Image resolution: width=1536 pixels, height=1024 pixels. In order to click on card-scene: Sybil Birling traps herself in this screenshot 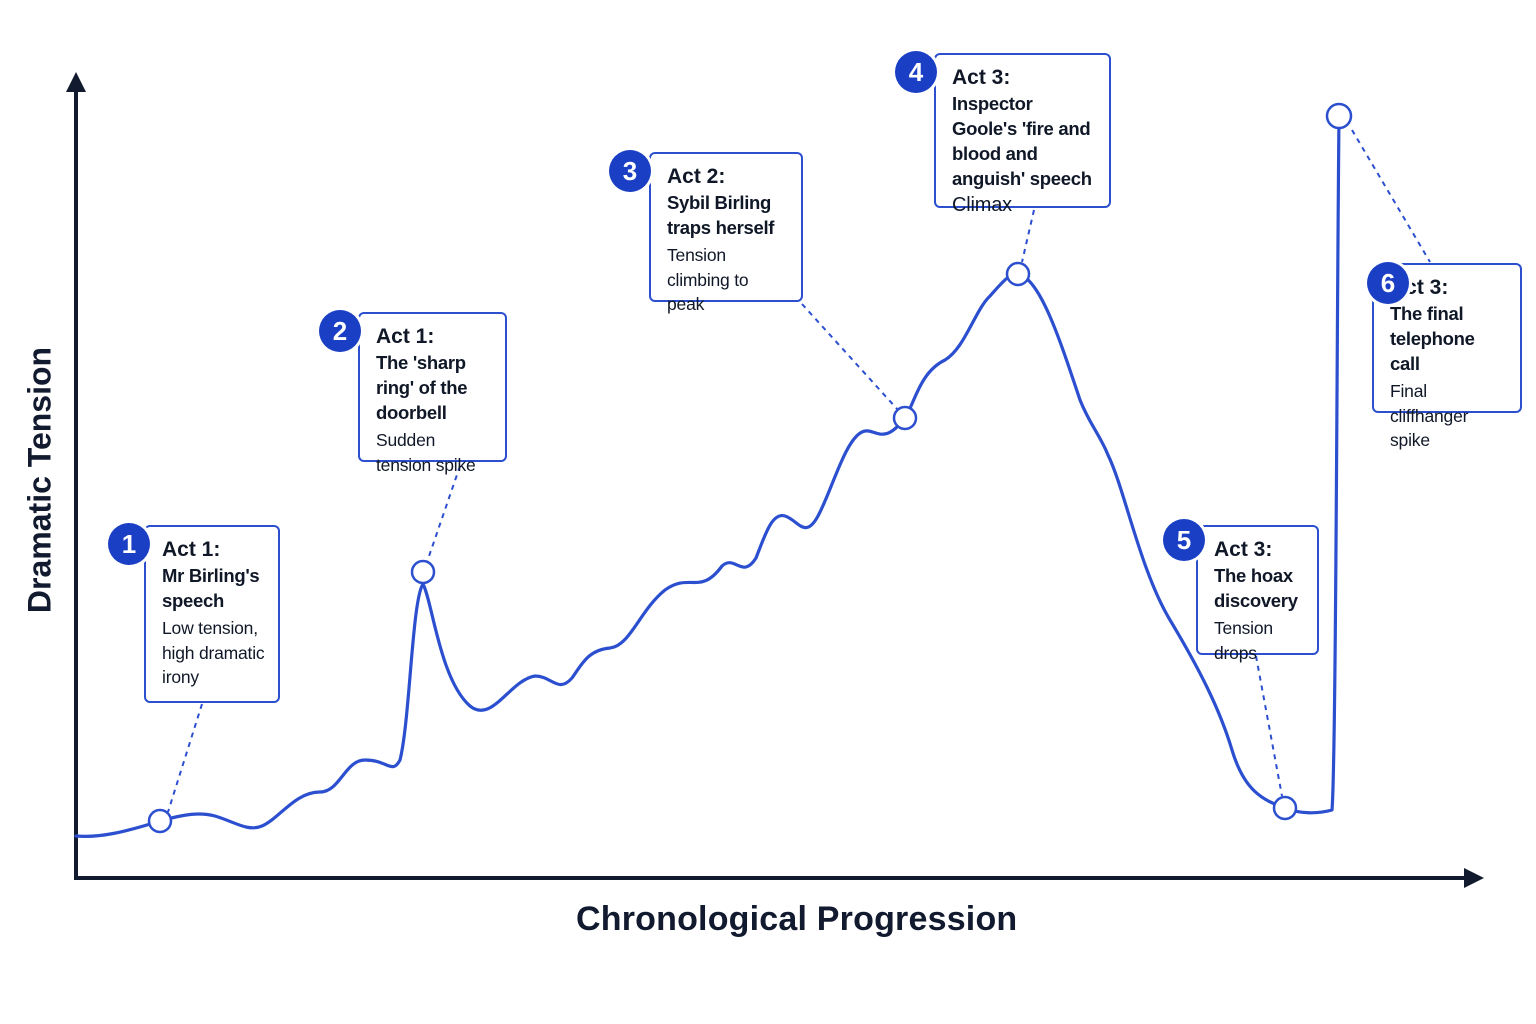, I will do `click(721, 215)`.